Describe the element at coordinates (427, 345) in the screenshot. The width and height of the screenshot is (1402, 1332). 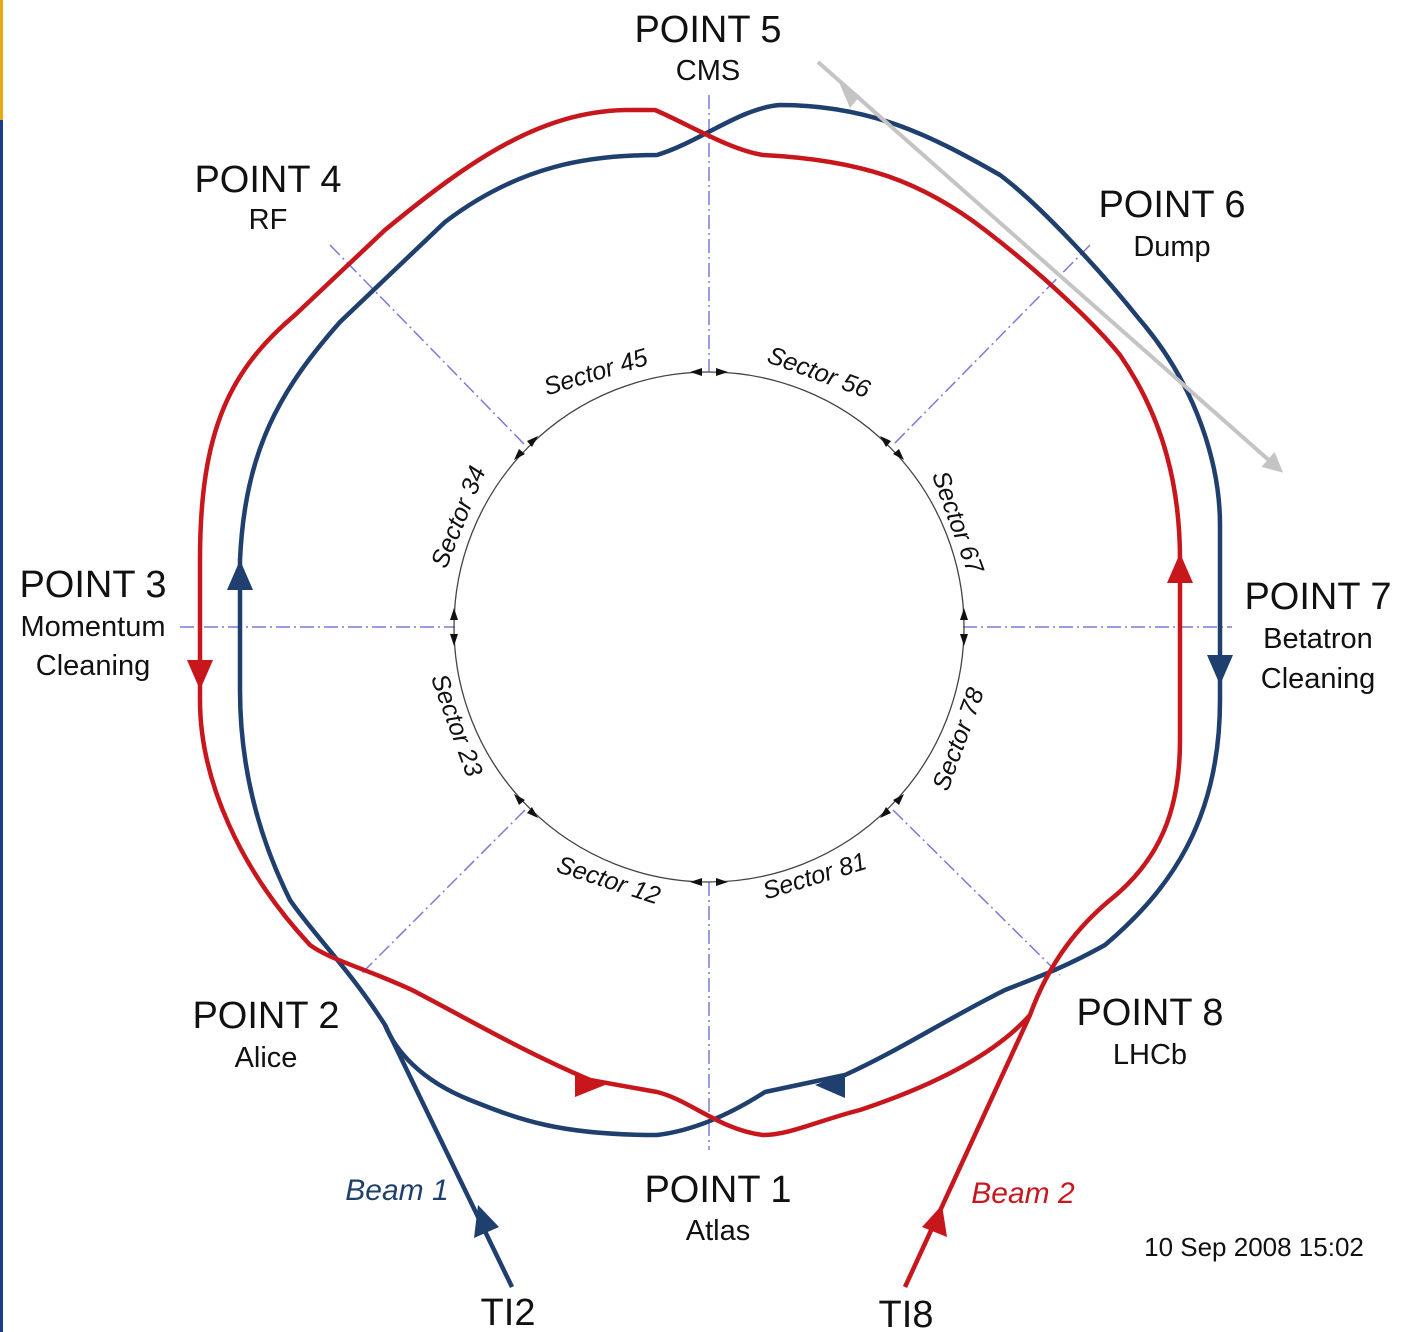
I see `axis-line-diag-p4` at that location.